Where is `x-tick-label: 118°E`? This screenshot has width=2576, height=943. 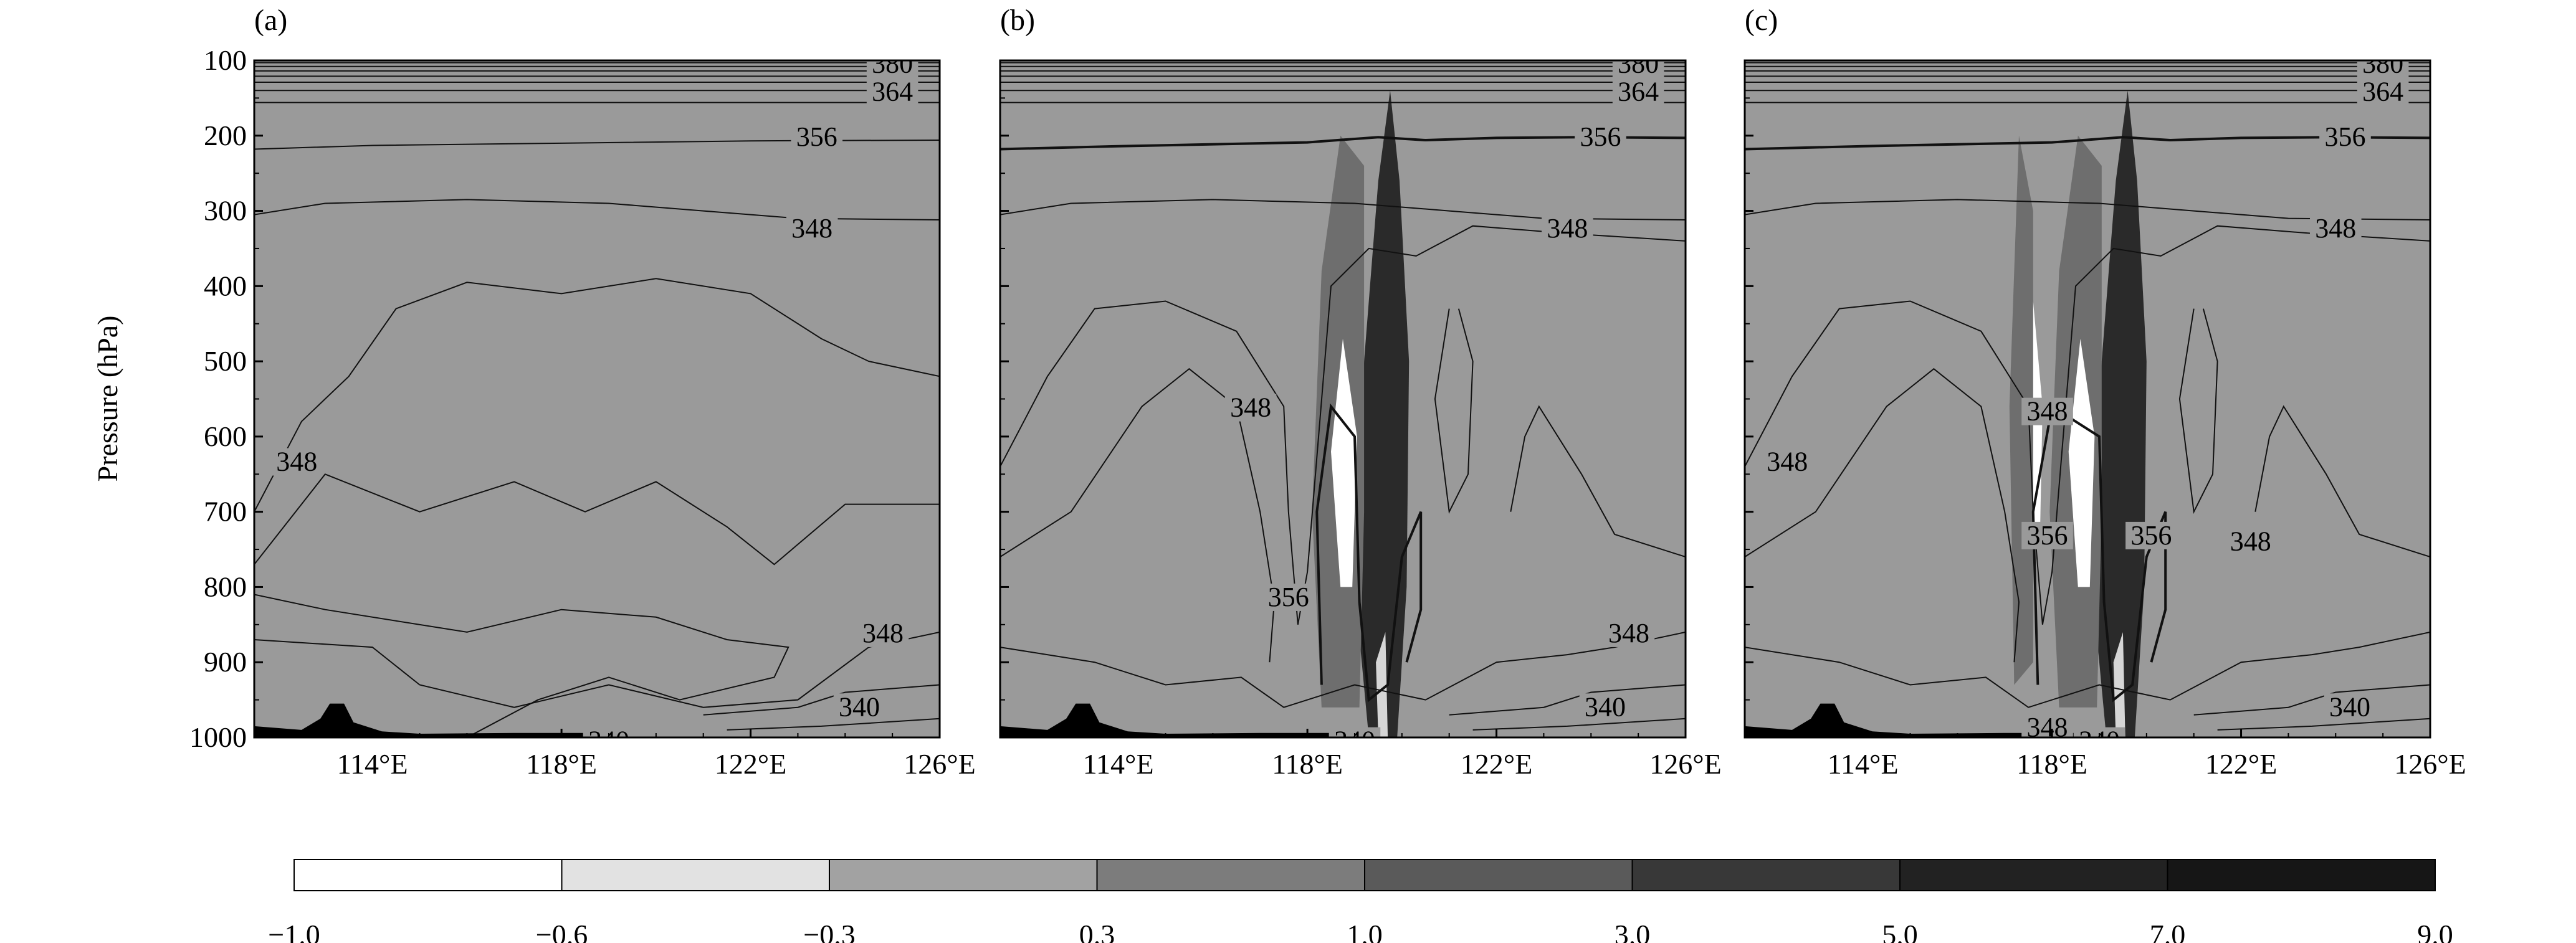
x-tick-label: 118°E is located at coordinates (1308, 764).